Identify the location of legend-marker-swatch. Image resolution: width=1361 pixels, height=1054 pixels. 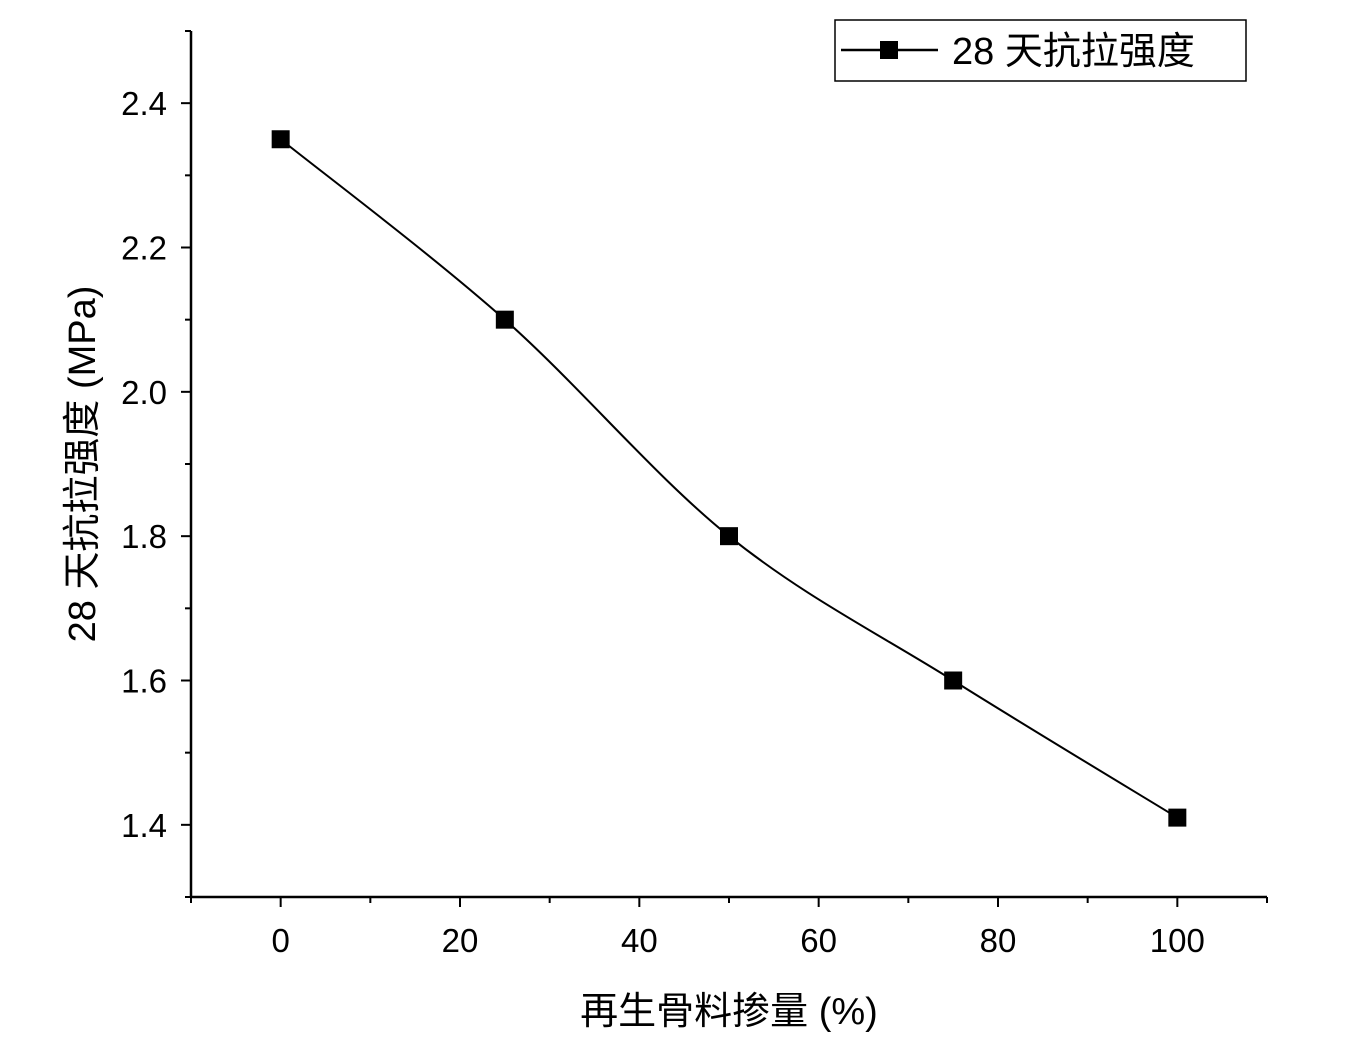
(889, 50).